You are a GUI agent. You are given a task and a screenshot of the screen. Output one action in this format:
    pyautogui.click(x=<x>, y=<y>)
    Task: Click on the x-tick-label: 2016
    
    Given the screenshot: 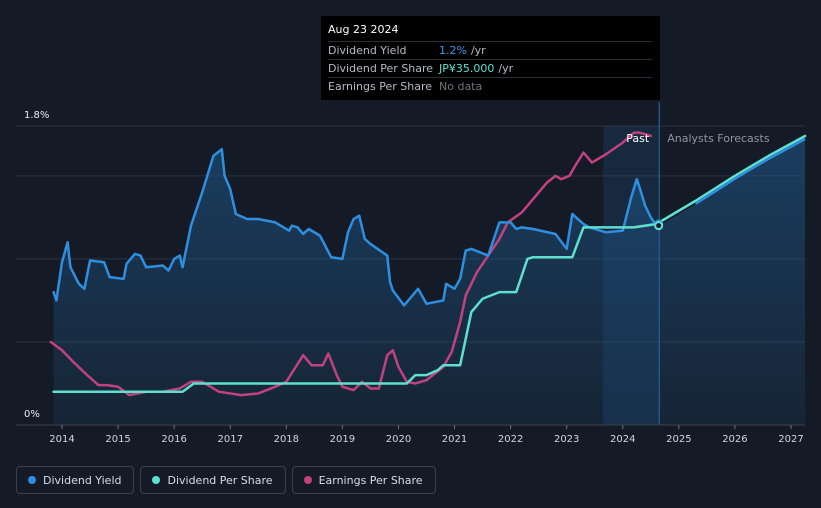 What is the action you would take?
    pyautogui.click(x=173, y=439)
    